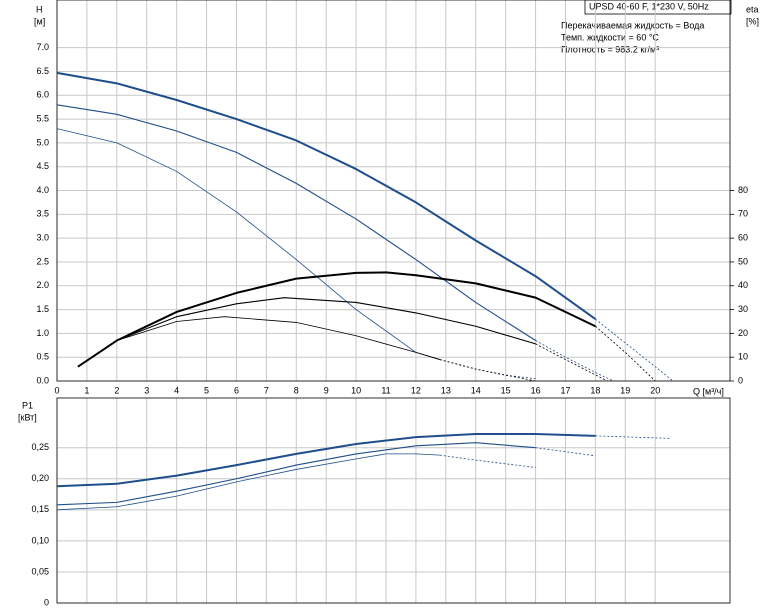 The height and width of the screenshot is (611, 774). What do you see at coordinates (42, 95) in the screenshot?
I see `y-tick-label: 6.0` at bounding box center [42, 95].